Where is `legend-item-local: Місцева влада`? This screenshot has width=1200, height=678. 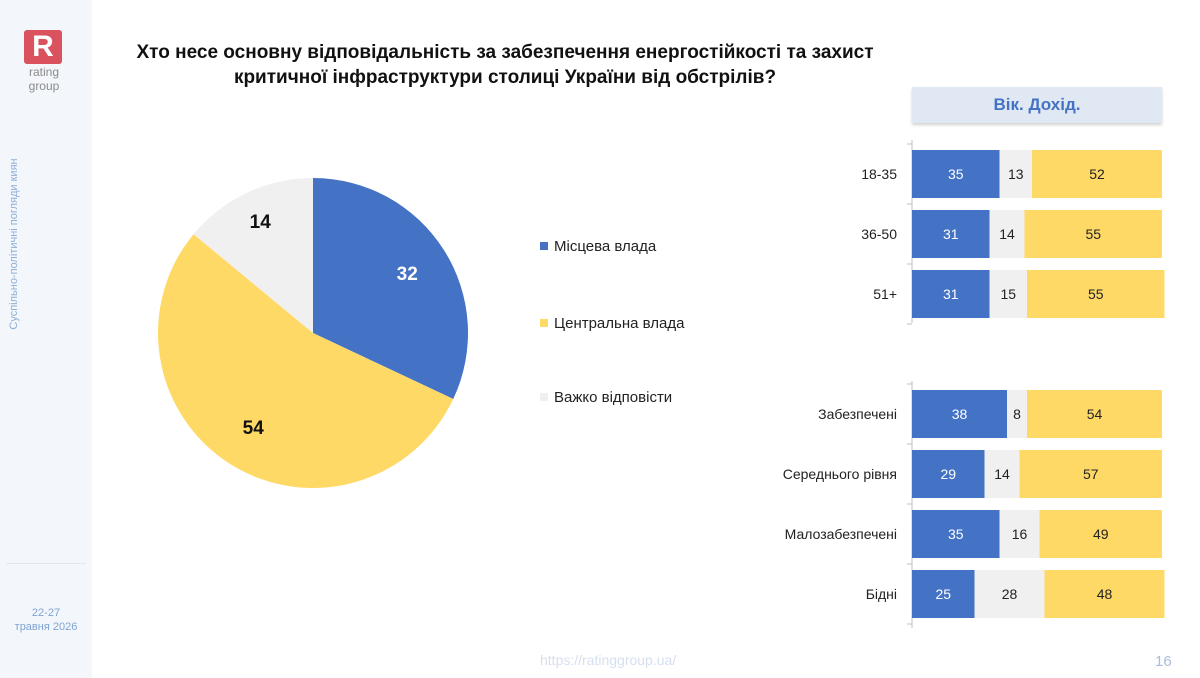 legend-item-local: Місцева влада is located at coordinates (598, 246).